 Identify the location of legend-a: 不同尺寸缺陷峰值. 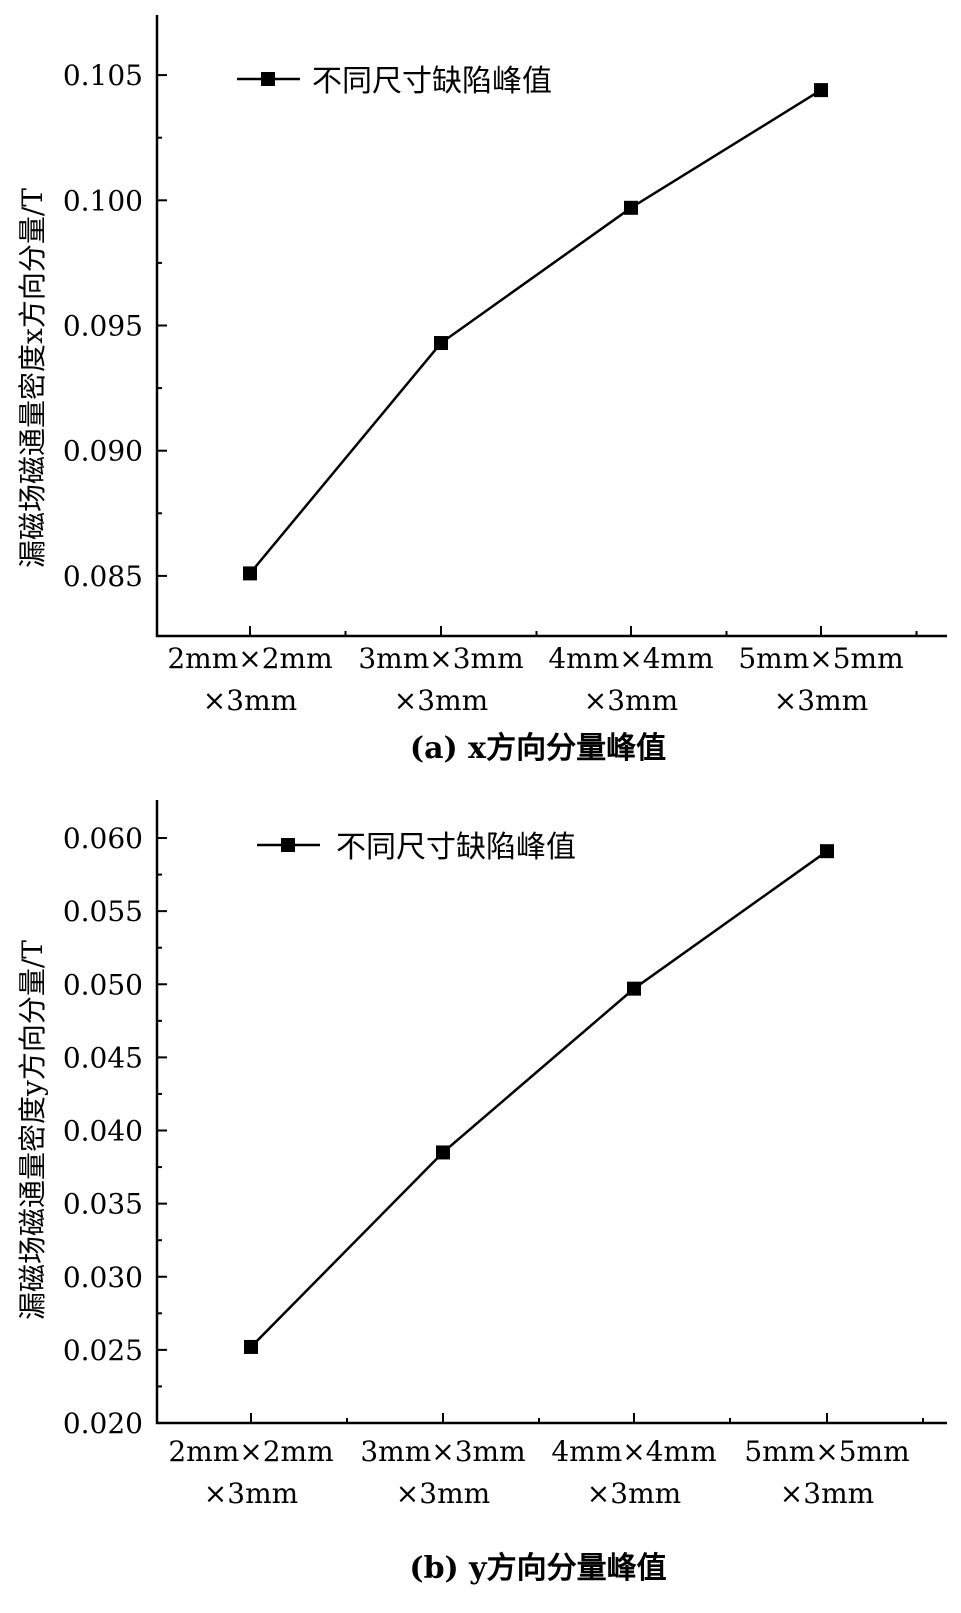
(394, 81).